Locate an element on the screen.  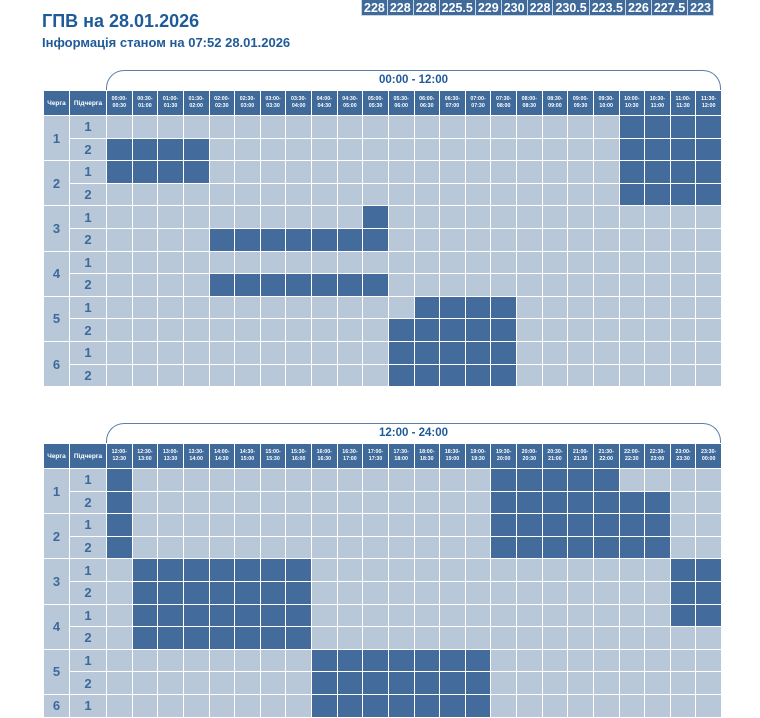
slot-header: 15:30-16:00 is located at coordinates (298, 456).